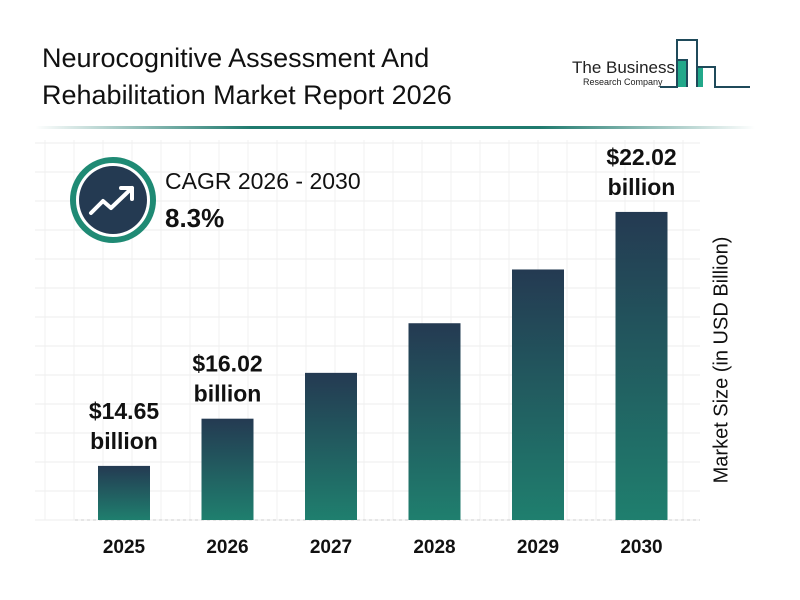 The height and width of the screenshot is (600, 800). Describe the element at coordinates (247, 95) in the screenshot. I see `title-line-2: Rehabilitation Market Report 2026` at that location.